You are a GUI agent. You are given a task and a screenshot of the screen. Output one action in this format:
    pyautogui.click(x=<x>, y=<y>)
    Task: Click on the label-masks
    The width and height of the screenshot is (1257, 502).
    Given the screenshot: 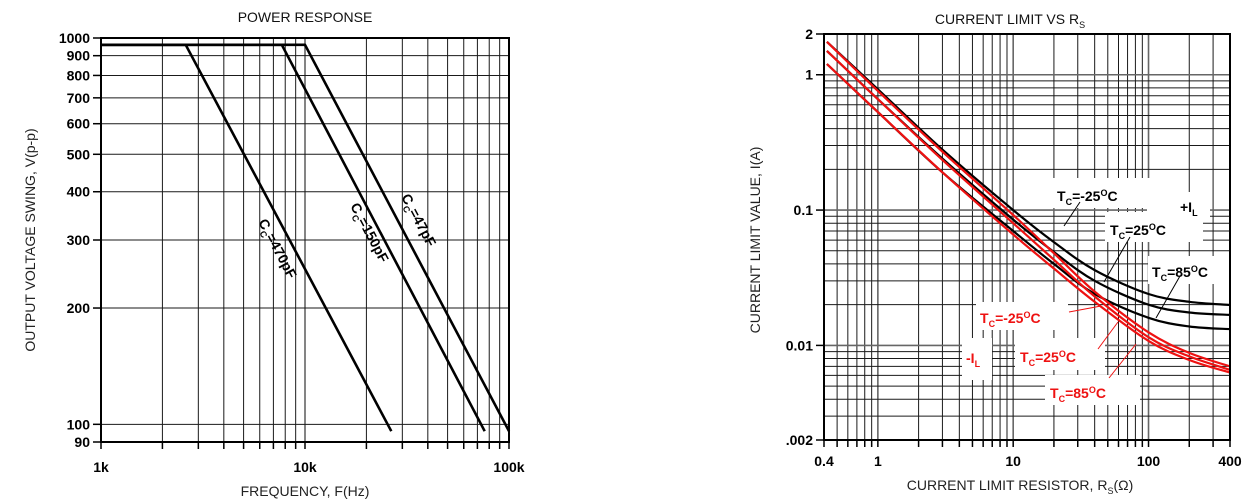 What is the action you would take?
    pyautogui.click(x=1096, y=291)
    